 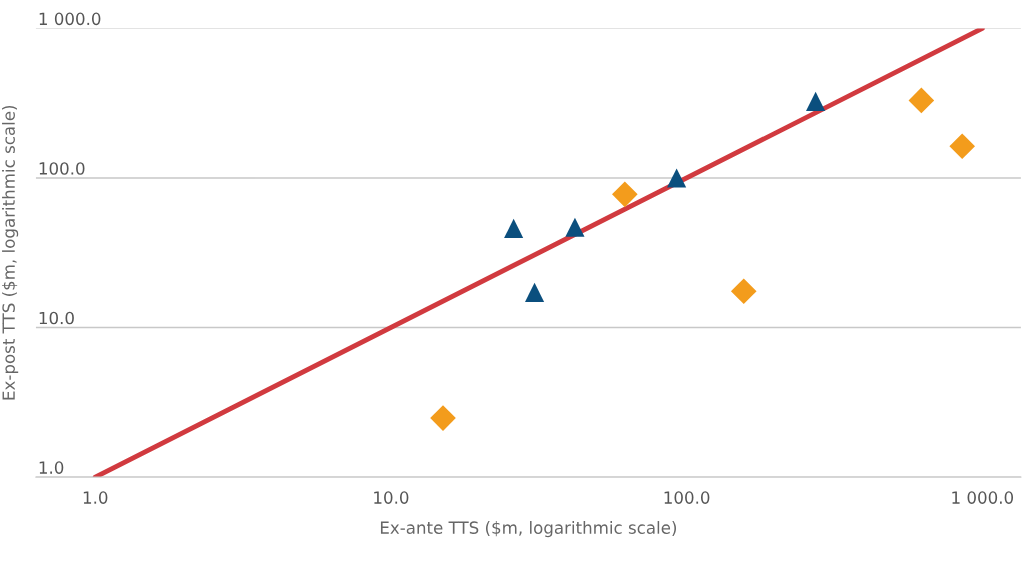 I want to click on x-tick-label: 10.0, so click(x=391, y=497).